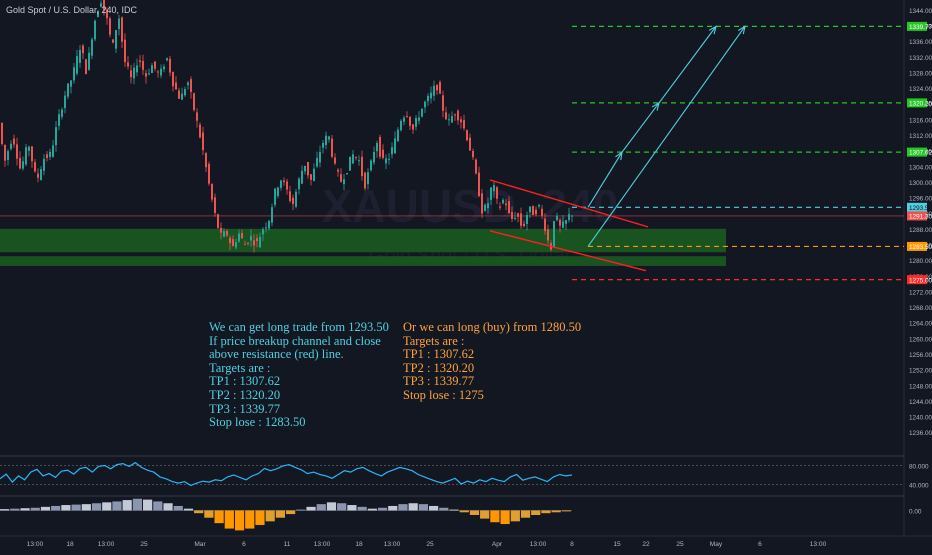 This screenshot has width=932, height=555. I want to click on time-tick-label: 13:00, so click(35, 544).